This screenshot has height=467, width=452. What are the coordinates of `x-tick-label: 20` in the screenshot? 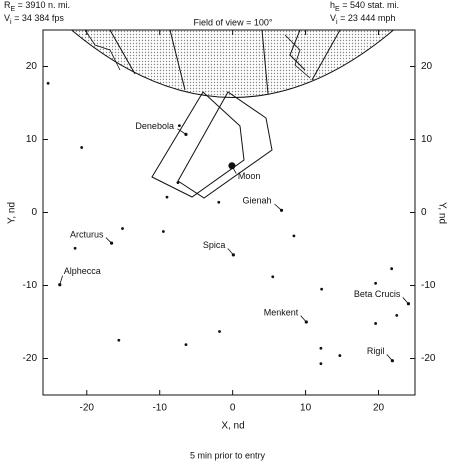 It's located at (379, 408).